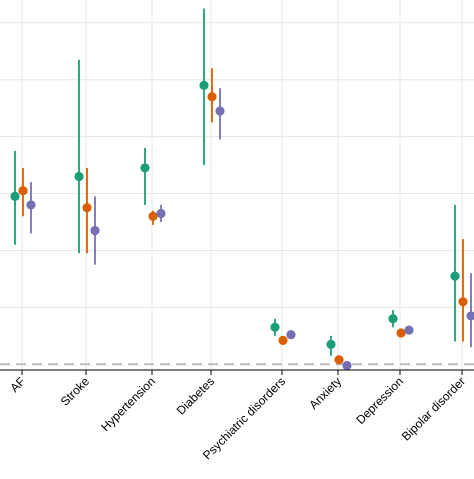  Describe the element at coordinates (325, 393) in the screenshot. I see `x-tick-label: Anxiety` at that location.